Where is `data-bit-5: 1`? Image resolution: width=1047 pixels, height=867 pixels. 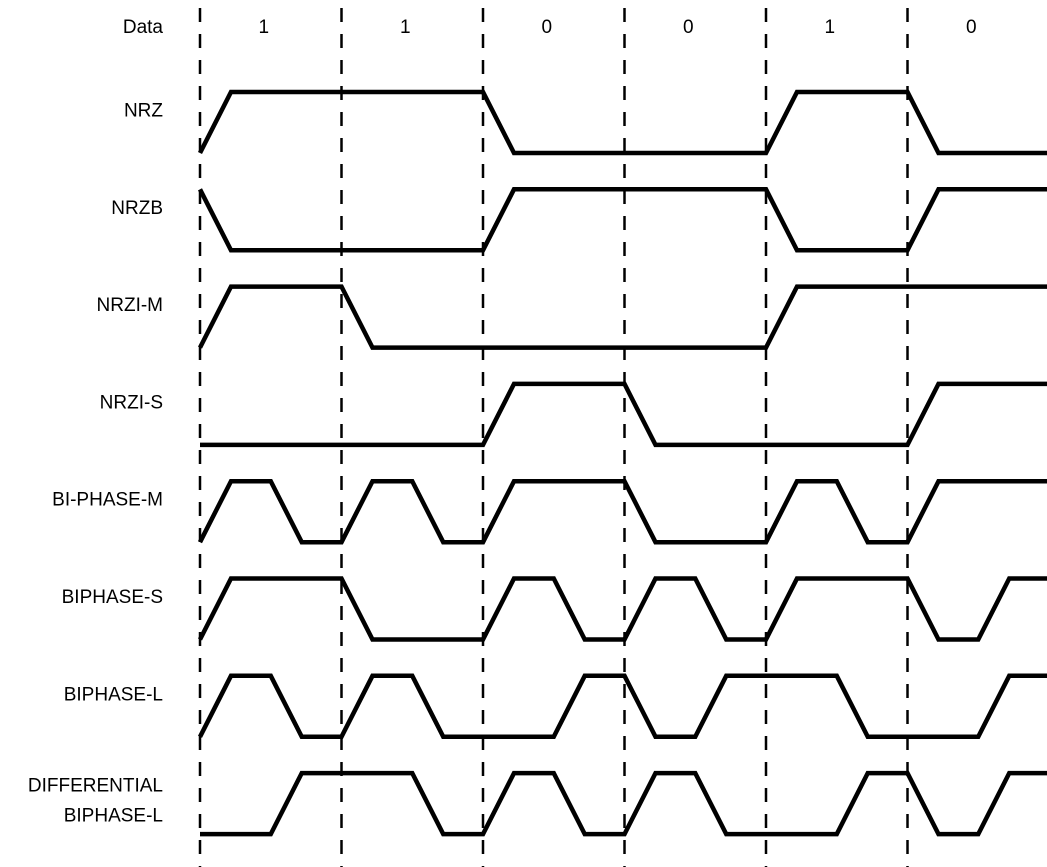
data-bit-5: 1 is located at coordinates (829, 27).